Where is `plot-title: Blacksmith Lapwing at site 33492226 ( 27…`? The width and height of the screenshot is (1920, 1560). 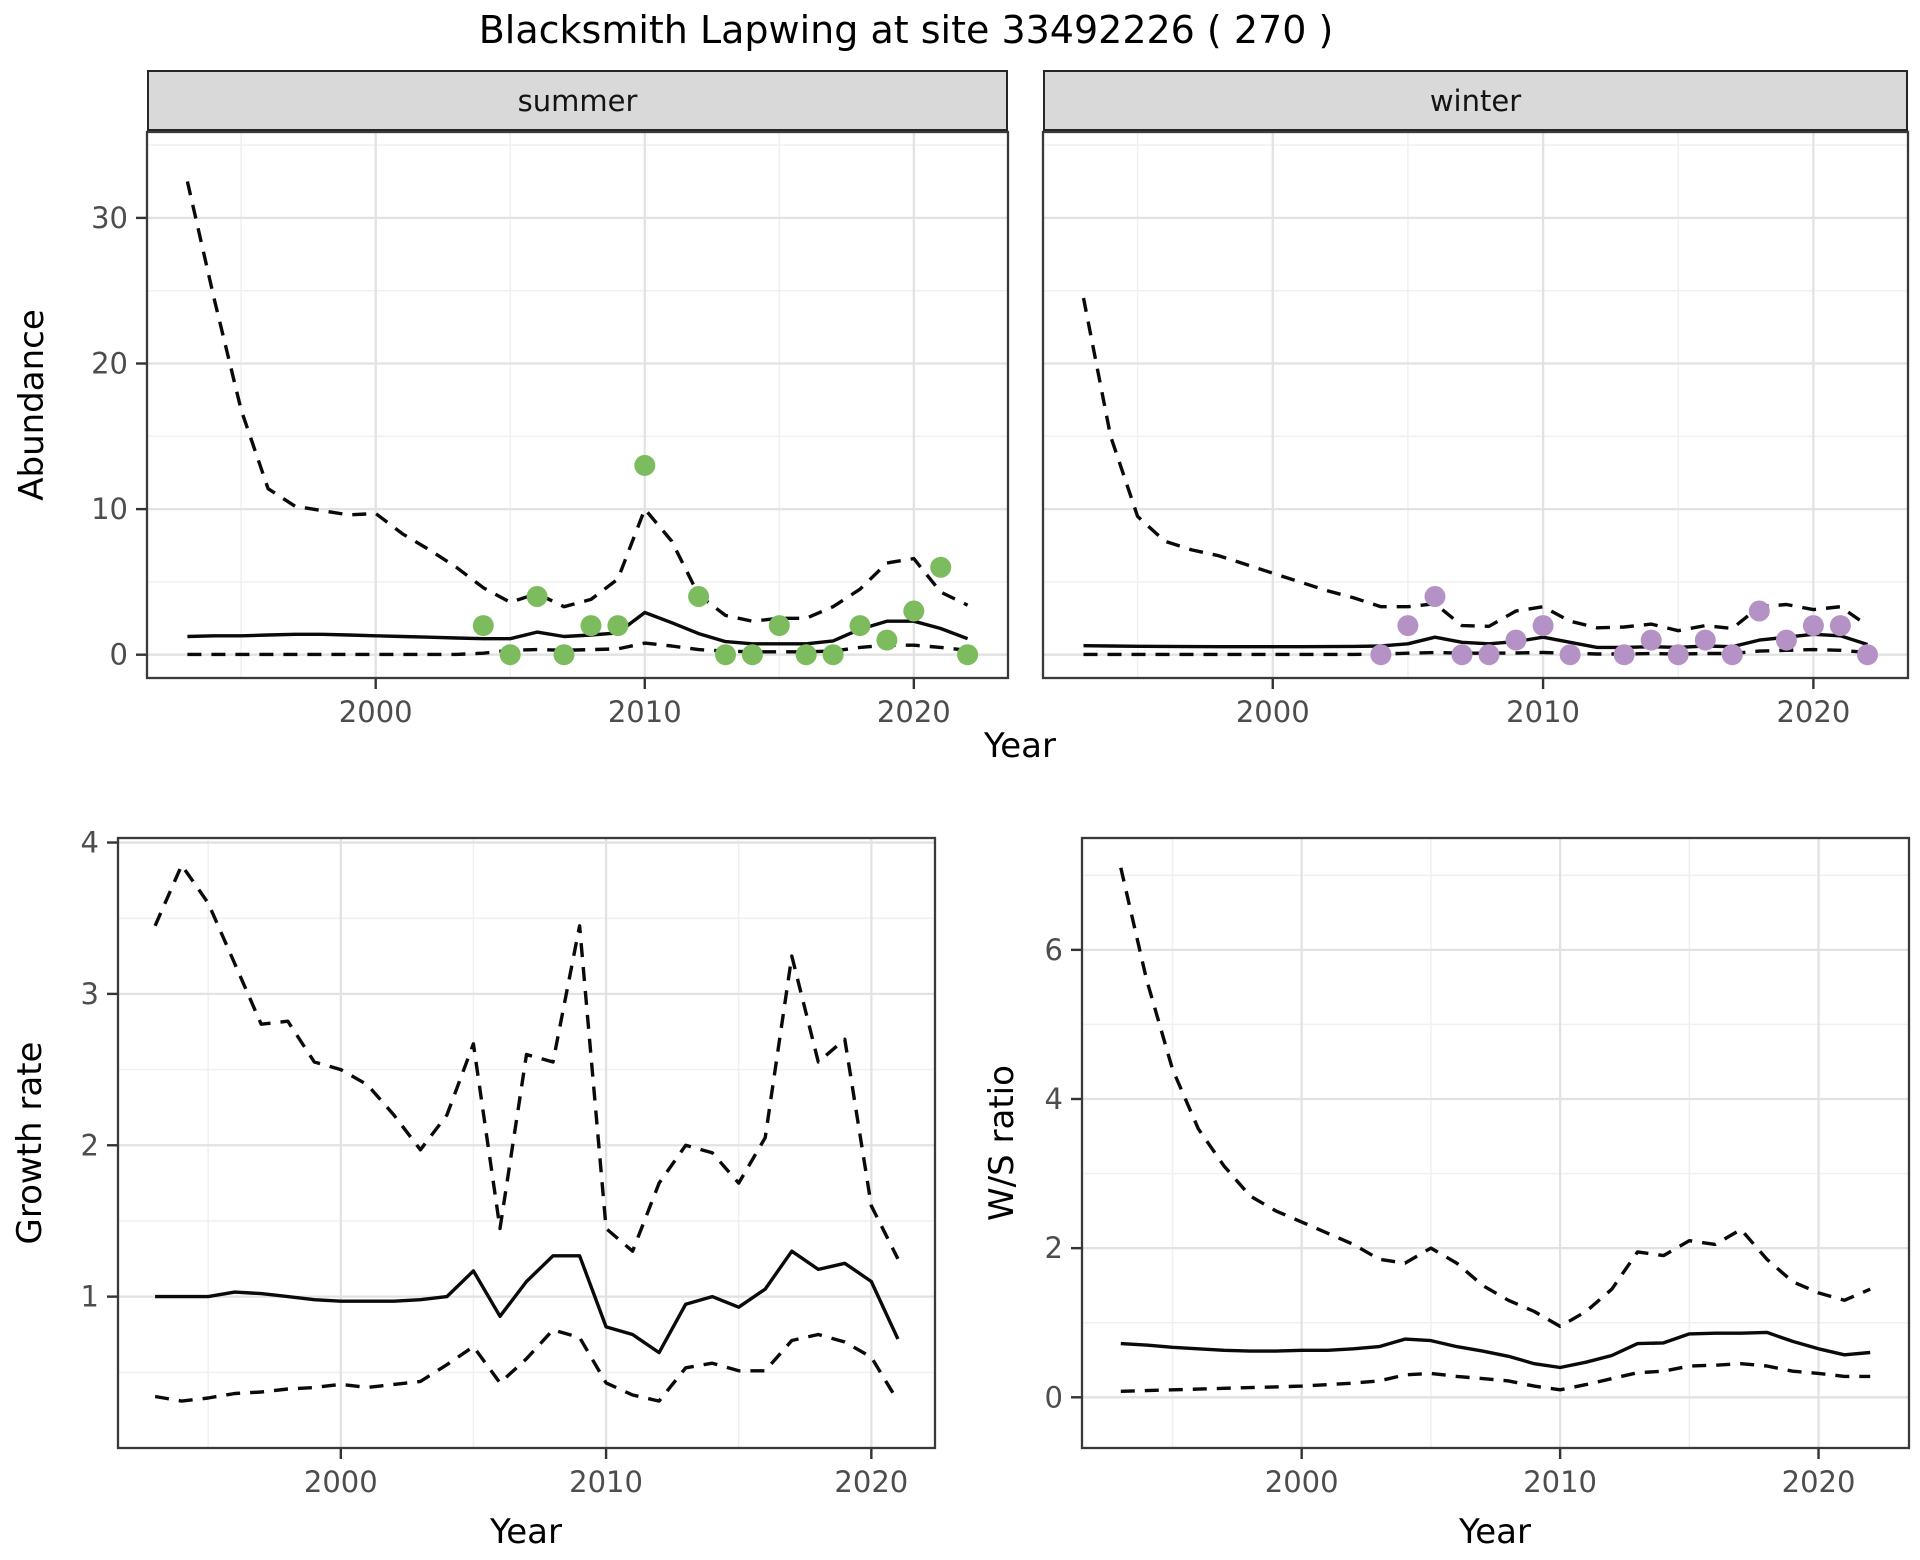
plot-title: Blacksmith Lapwing at site 33492226 ( 27… is located at coordinates (906, 30).